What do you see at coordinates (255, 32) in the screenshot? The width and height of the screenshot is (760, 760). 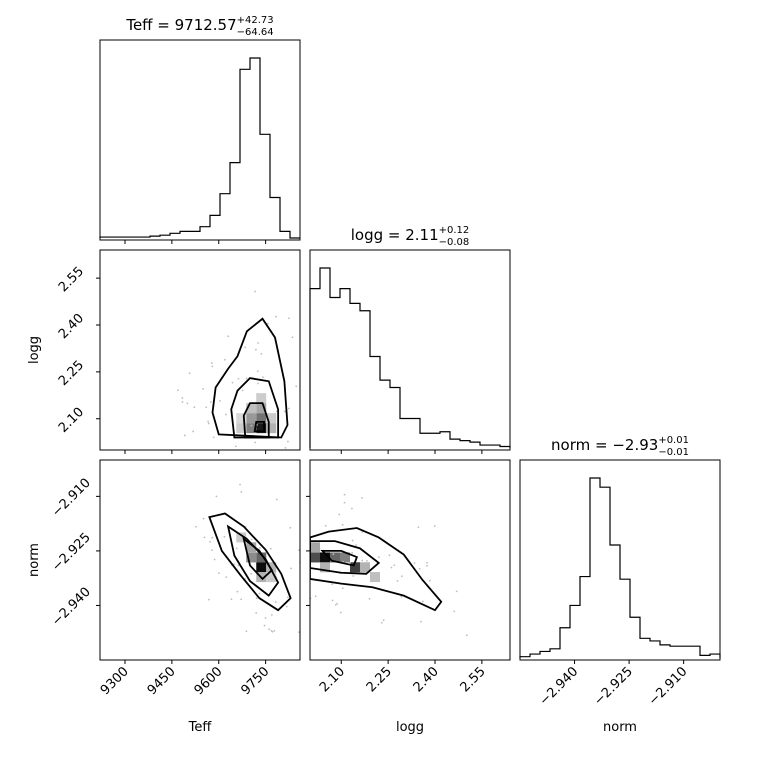 I see `title-minus: −64.64` at bounding box center [255, 32].